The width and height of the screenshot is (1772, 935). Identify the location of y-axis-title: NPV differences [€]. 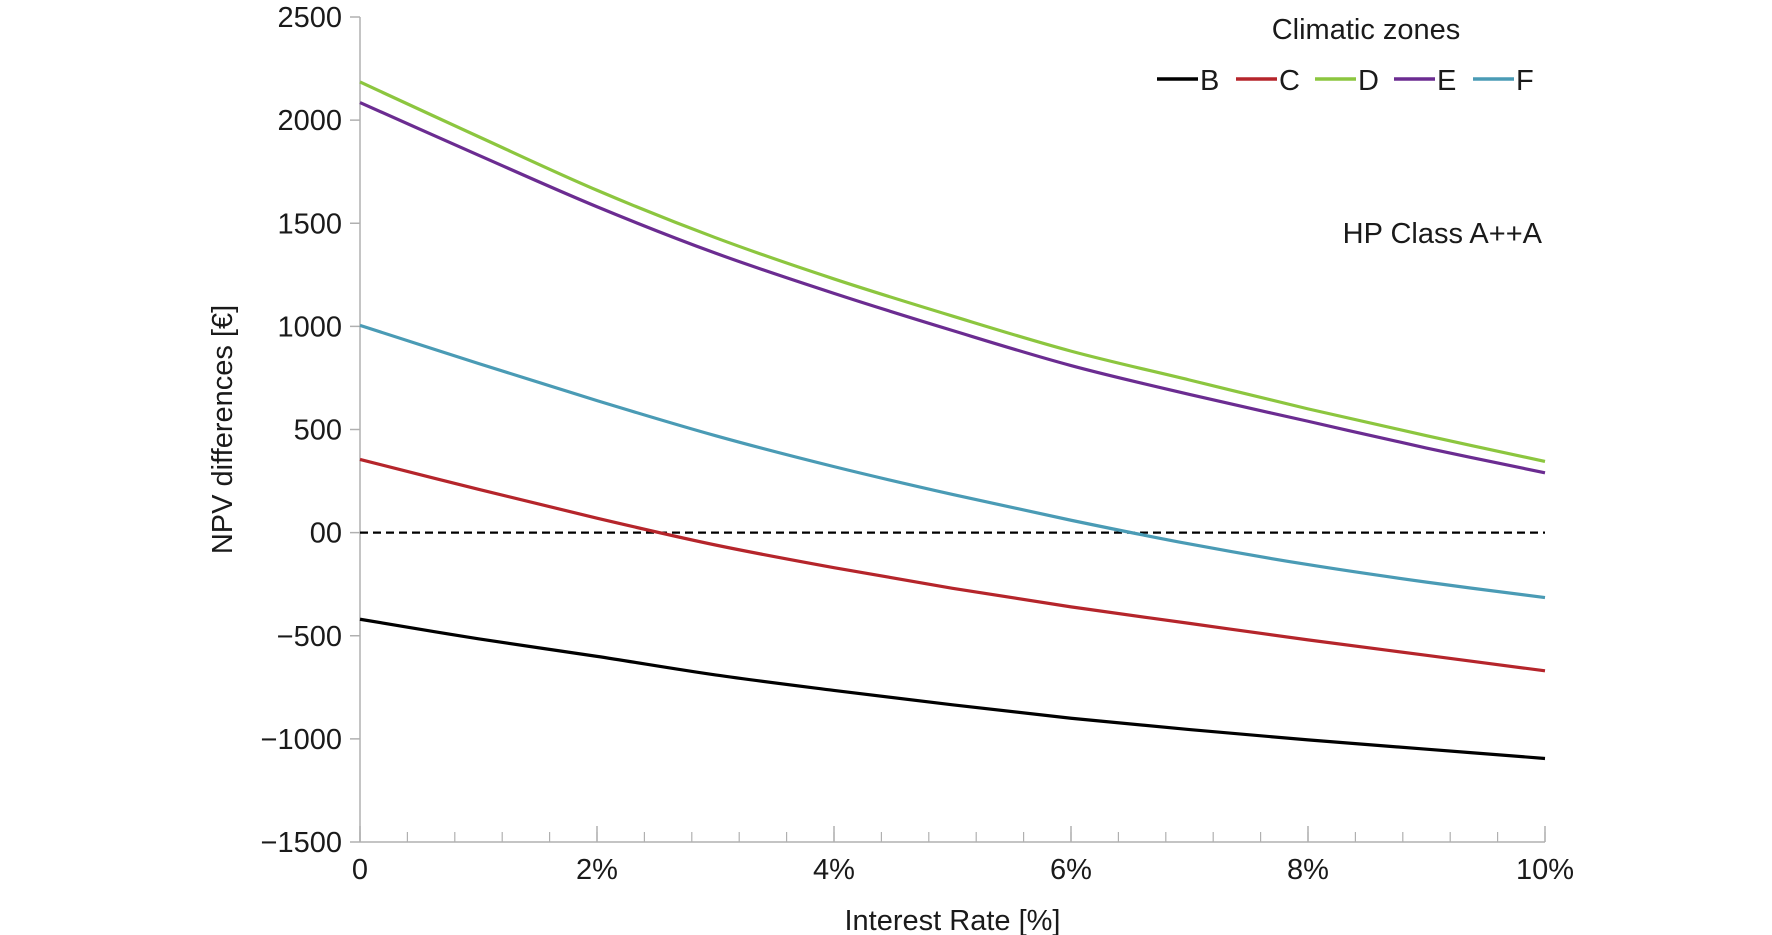
(223, 429).